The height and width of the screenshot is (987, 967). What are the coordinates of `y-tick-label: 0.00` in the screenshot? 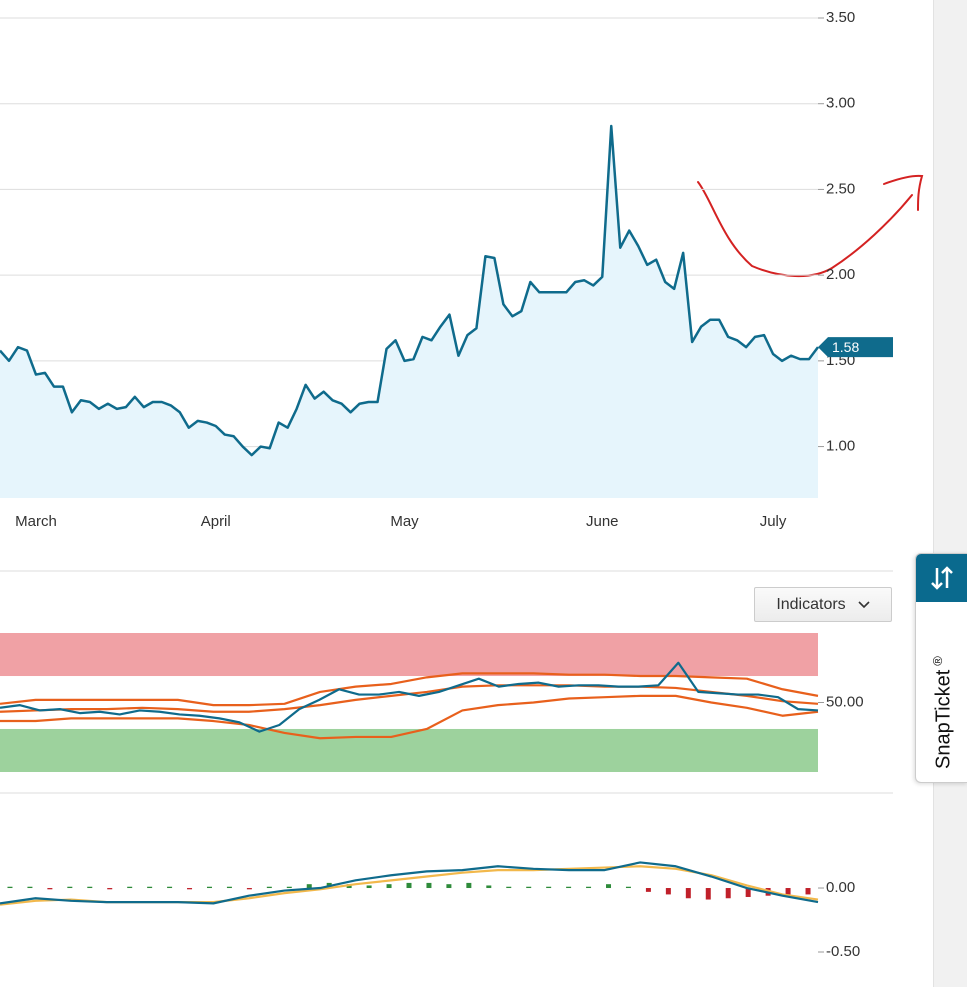 It's located at (840, 887).